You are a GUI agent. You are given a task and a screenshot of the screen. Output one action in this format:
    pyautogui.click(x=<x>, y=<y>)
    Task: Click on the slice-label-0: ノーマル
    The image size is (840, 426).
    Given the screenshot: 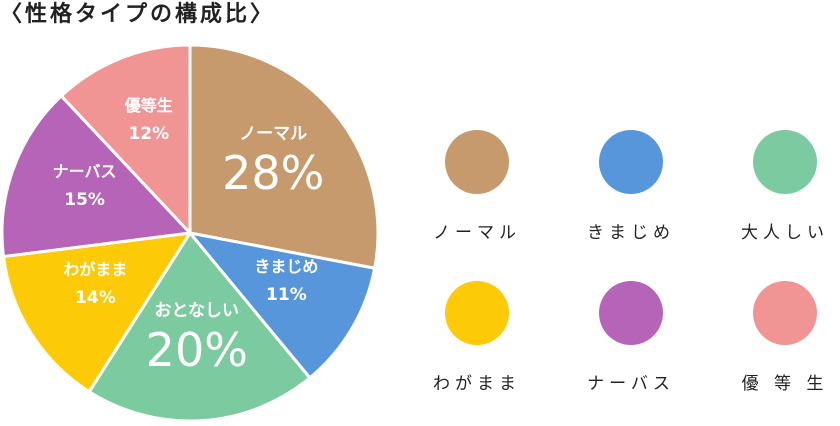 What is the action you would take?
    pyautogui.click(x=273, y=134)
    